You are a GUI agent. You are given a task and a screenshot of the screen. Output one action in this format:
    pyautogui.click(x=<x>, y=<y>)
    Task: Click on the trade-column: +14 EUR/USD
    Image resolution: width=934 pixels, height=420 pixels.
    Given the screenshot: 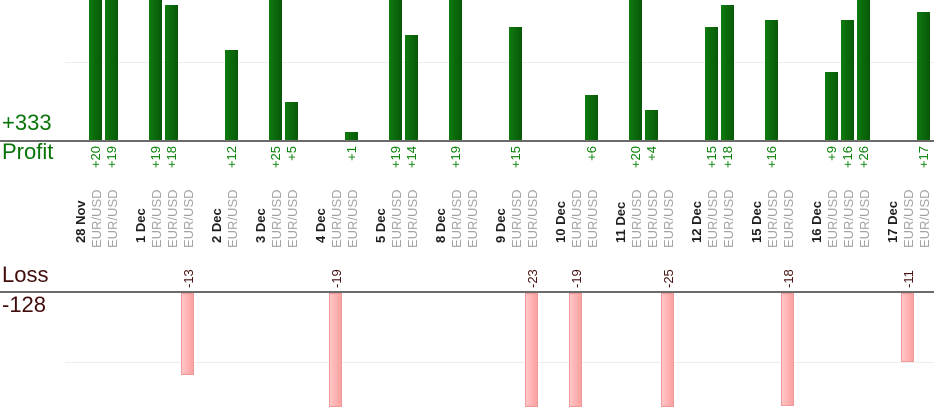 What is the action you would take?
    pyautogui.click(x=412, y=210)
    